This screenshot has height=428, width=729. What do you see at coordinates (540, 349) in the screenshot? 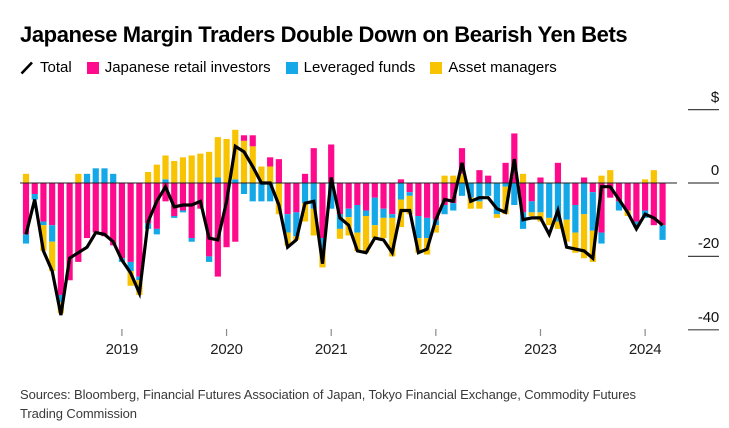
I see `x-axis-label: 2023` at bounding box center [540, 349].